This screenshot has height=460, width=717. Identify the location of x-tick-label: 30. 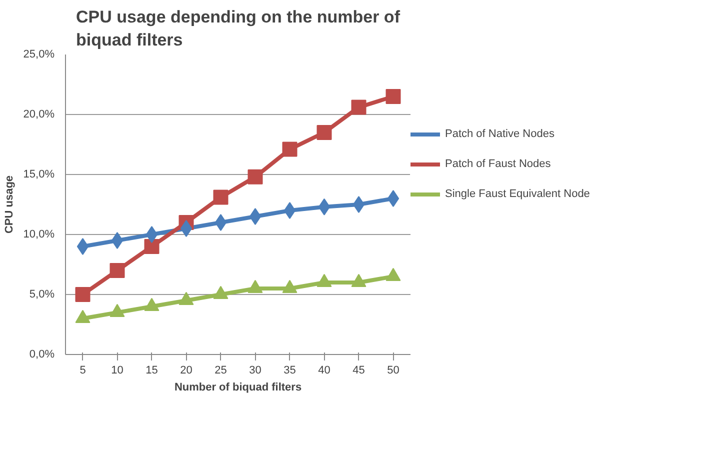
(255, 370).